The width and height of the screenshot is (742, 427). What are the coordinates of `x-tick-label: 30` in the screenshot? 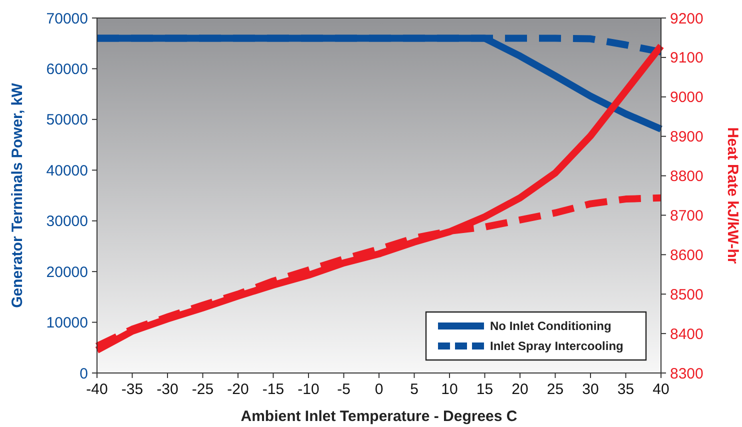 It's located at (590, 389).